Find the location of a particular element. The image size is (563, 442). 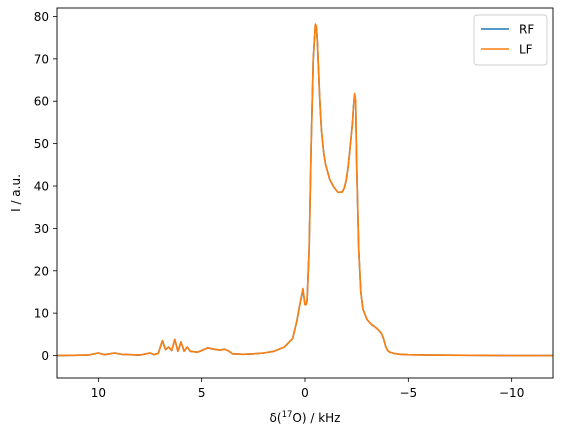

legend-box is located at coordinates (510, 40).